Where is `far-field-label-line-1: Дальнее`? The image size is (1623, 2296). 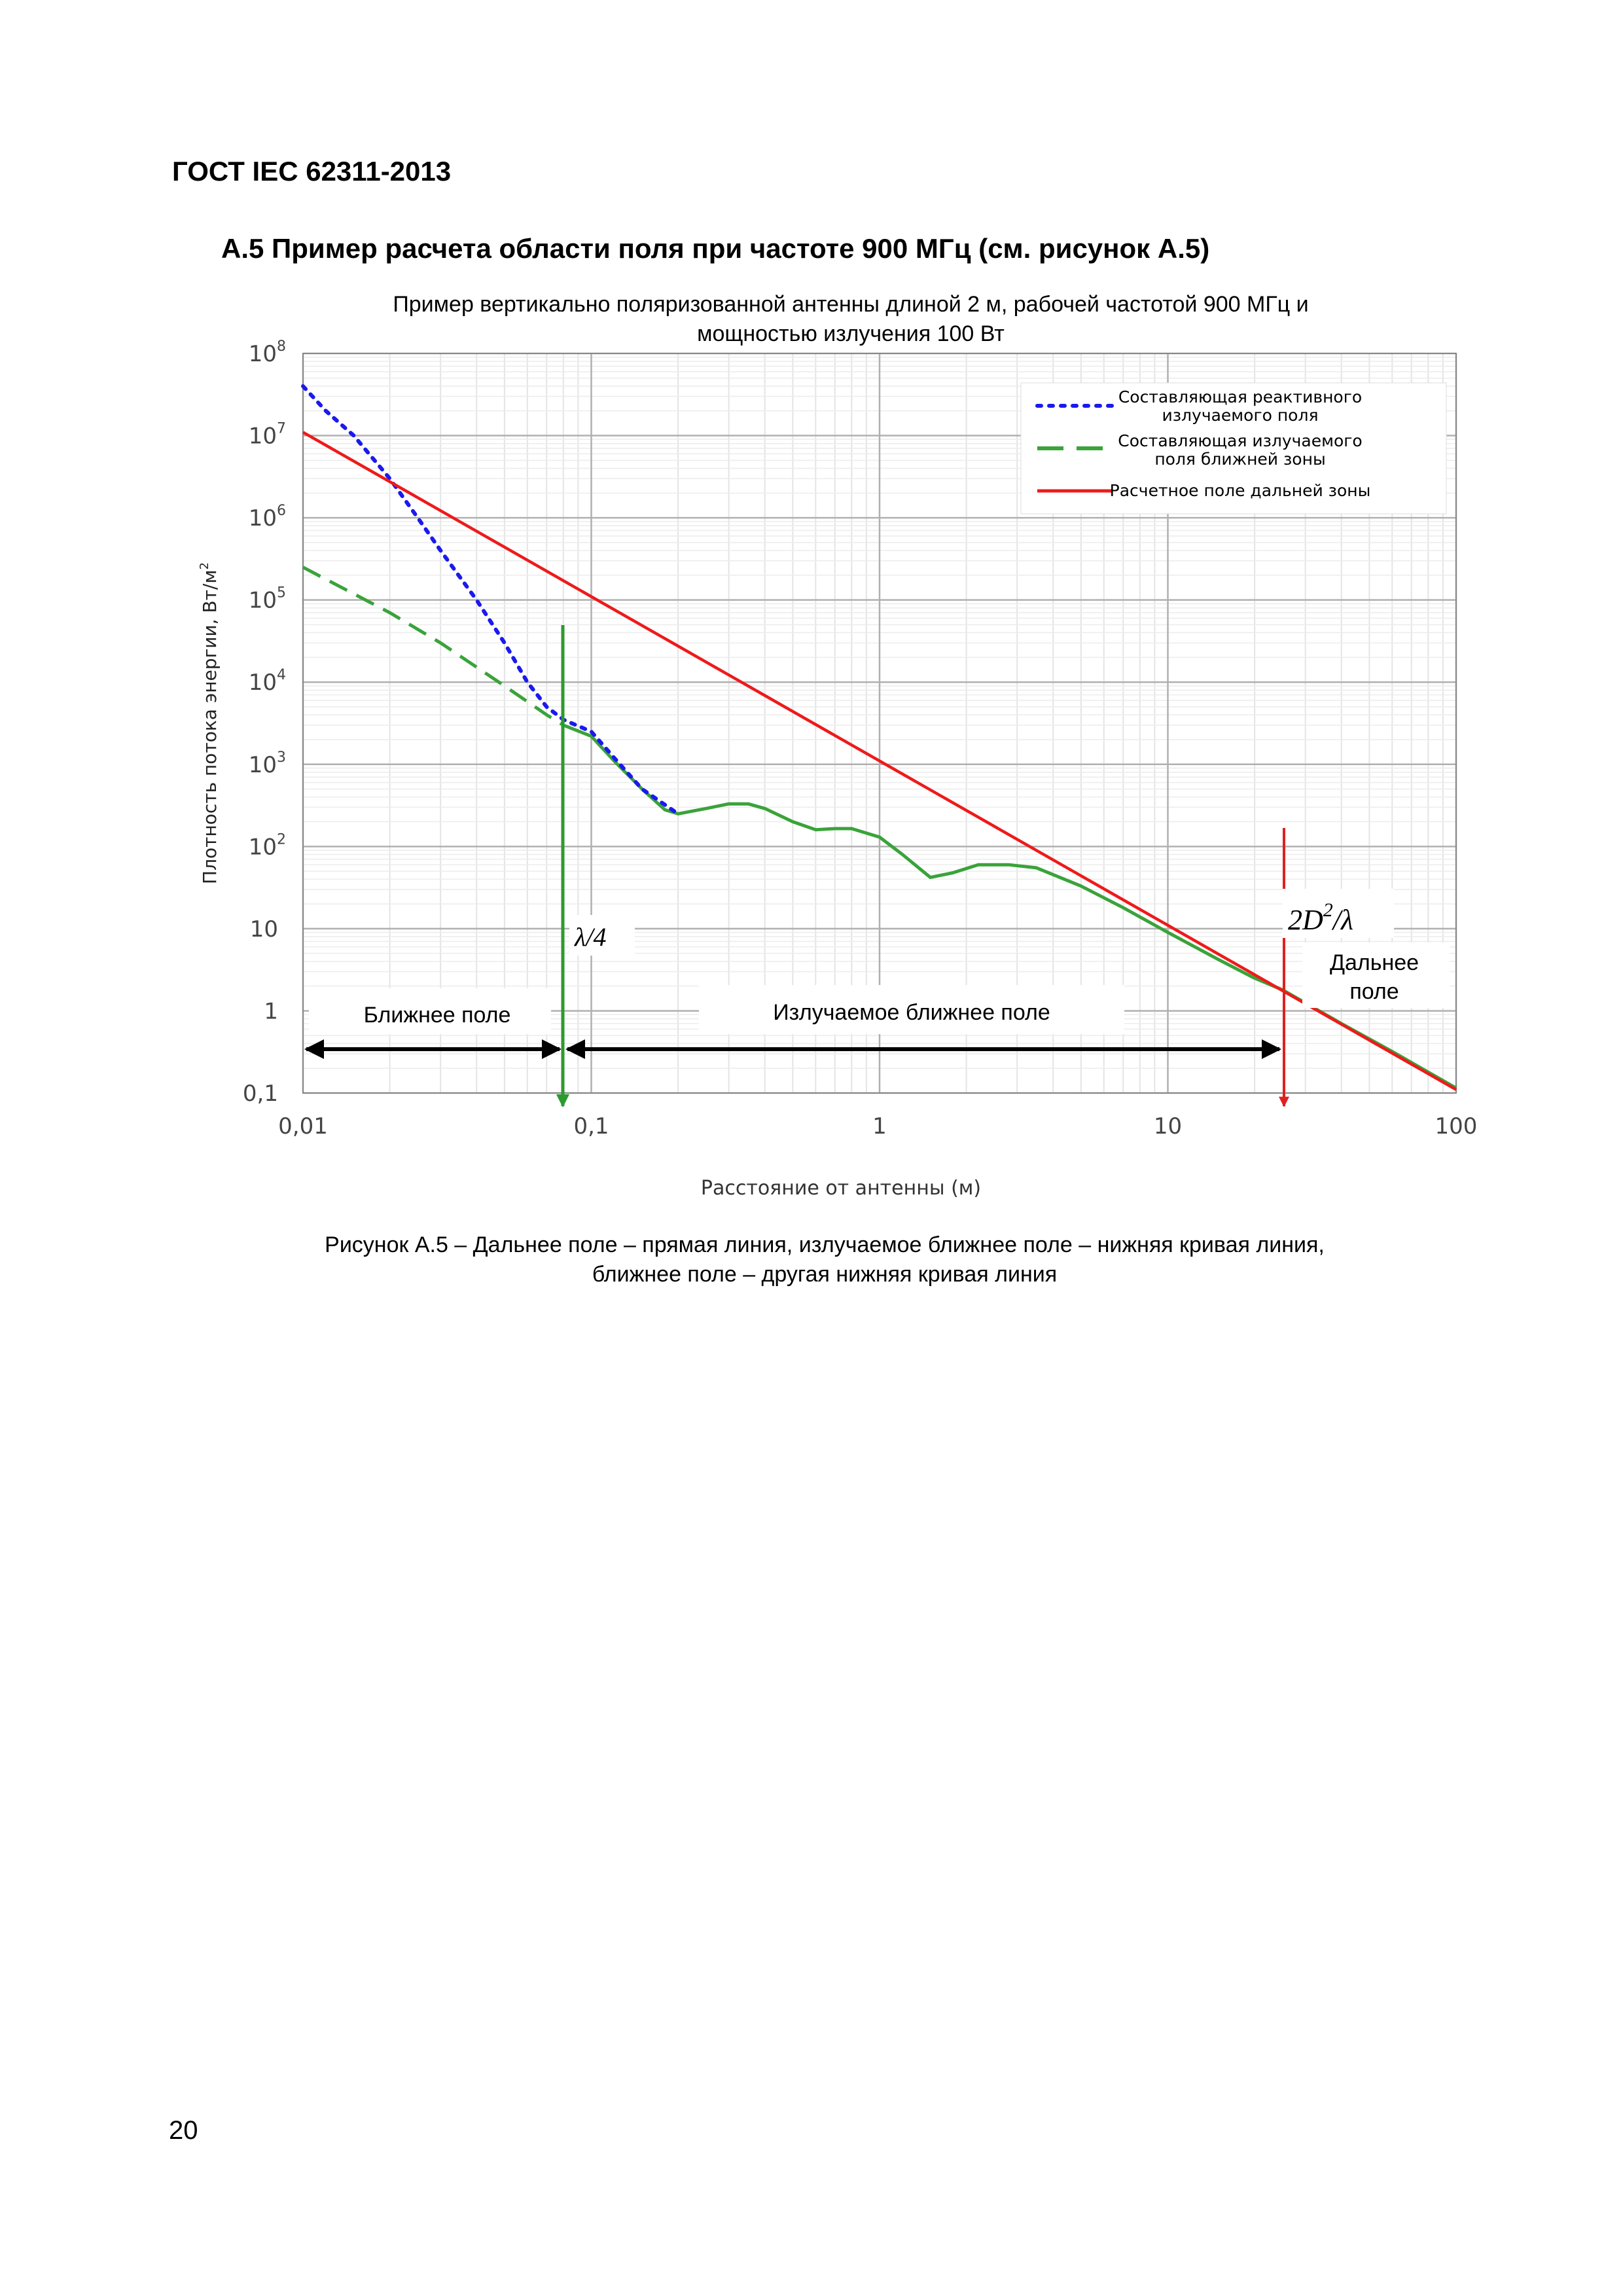
far-field-label-line-1: Дальнее is located at coordinates (1374, 962).